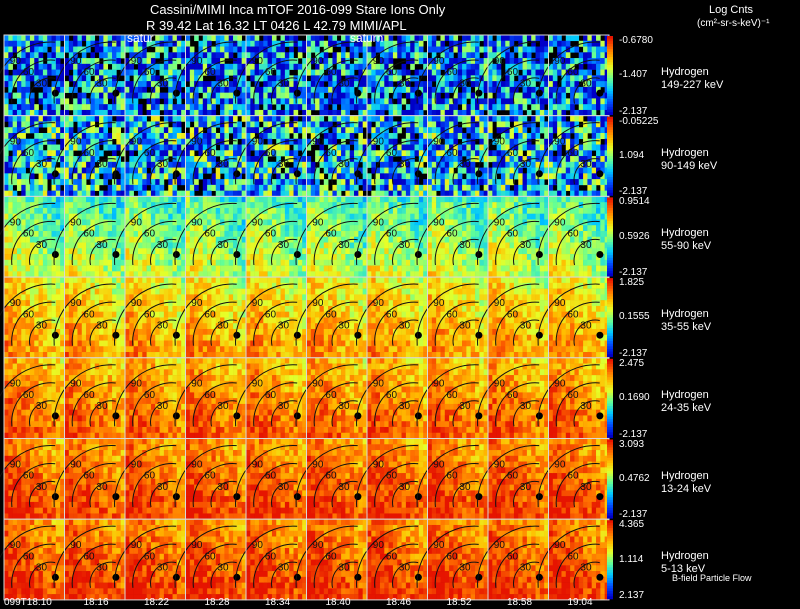  Describe the element at coordinates (634, 236) in the screenshot. I see `colorbar-tick-label: 0.5926` at that location.